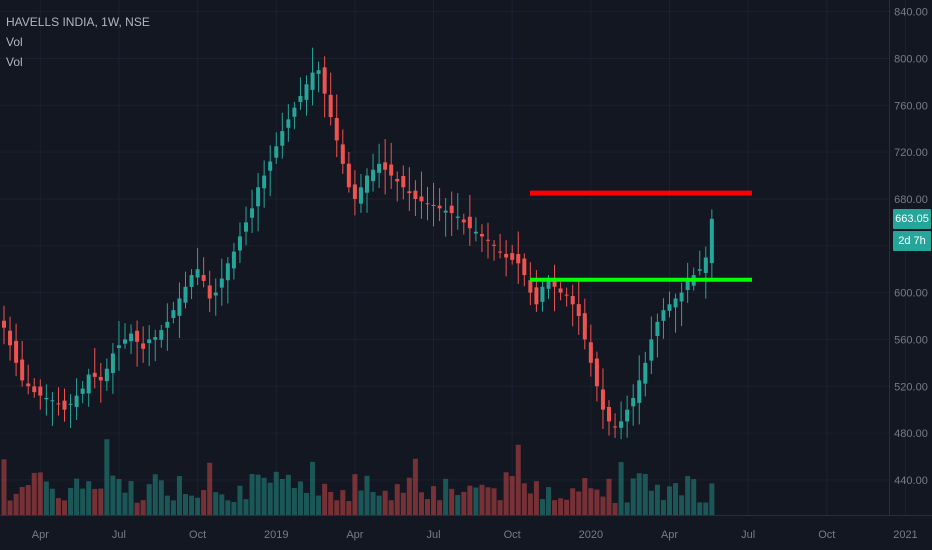  Describe the element at coordinates (911, 200) in the screenshot. I see `price-tick-label: 680.00` at that location.